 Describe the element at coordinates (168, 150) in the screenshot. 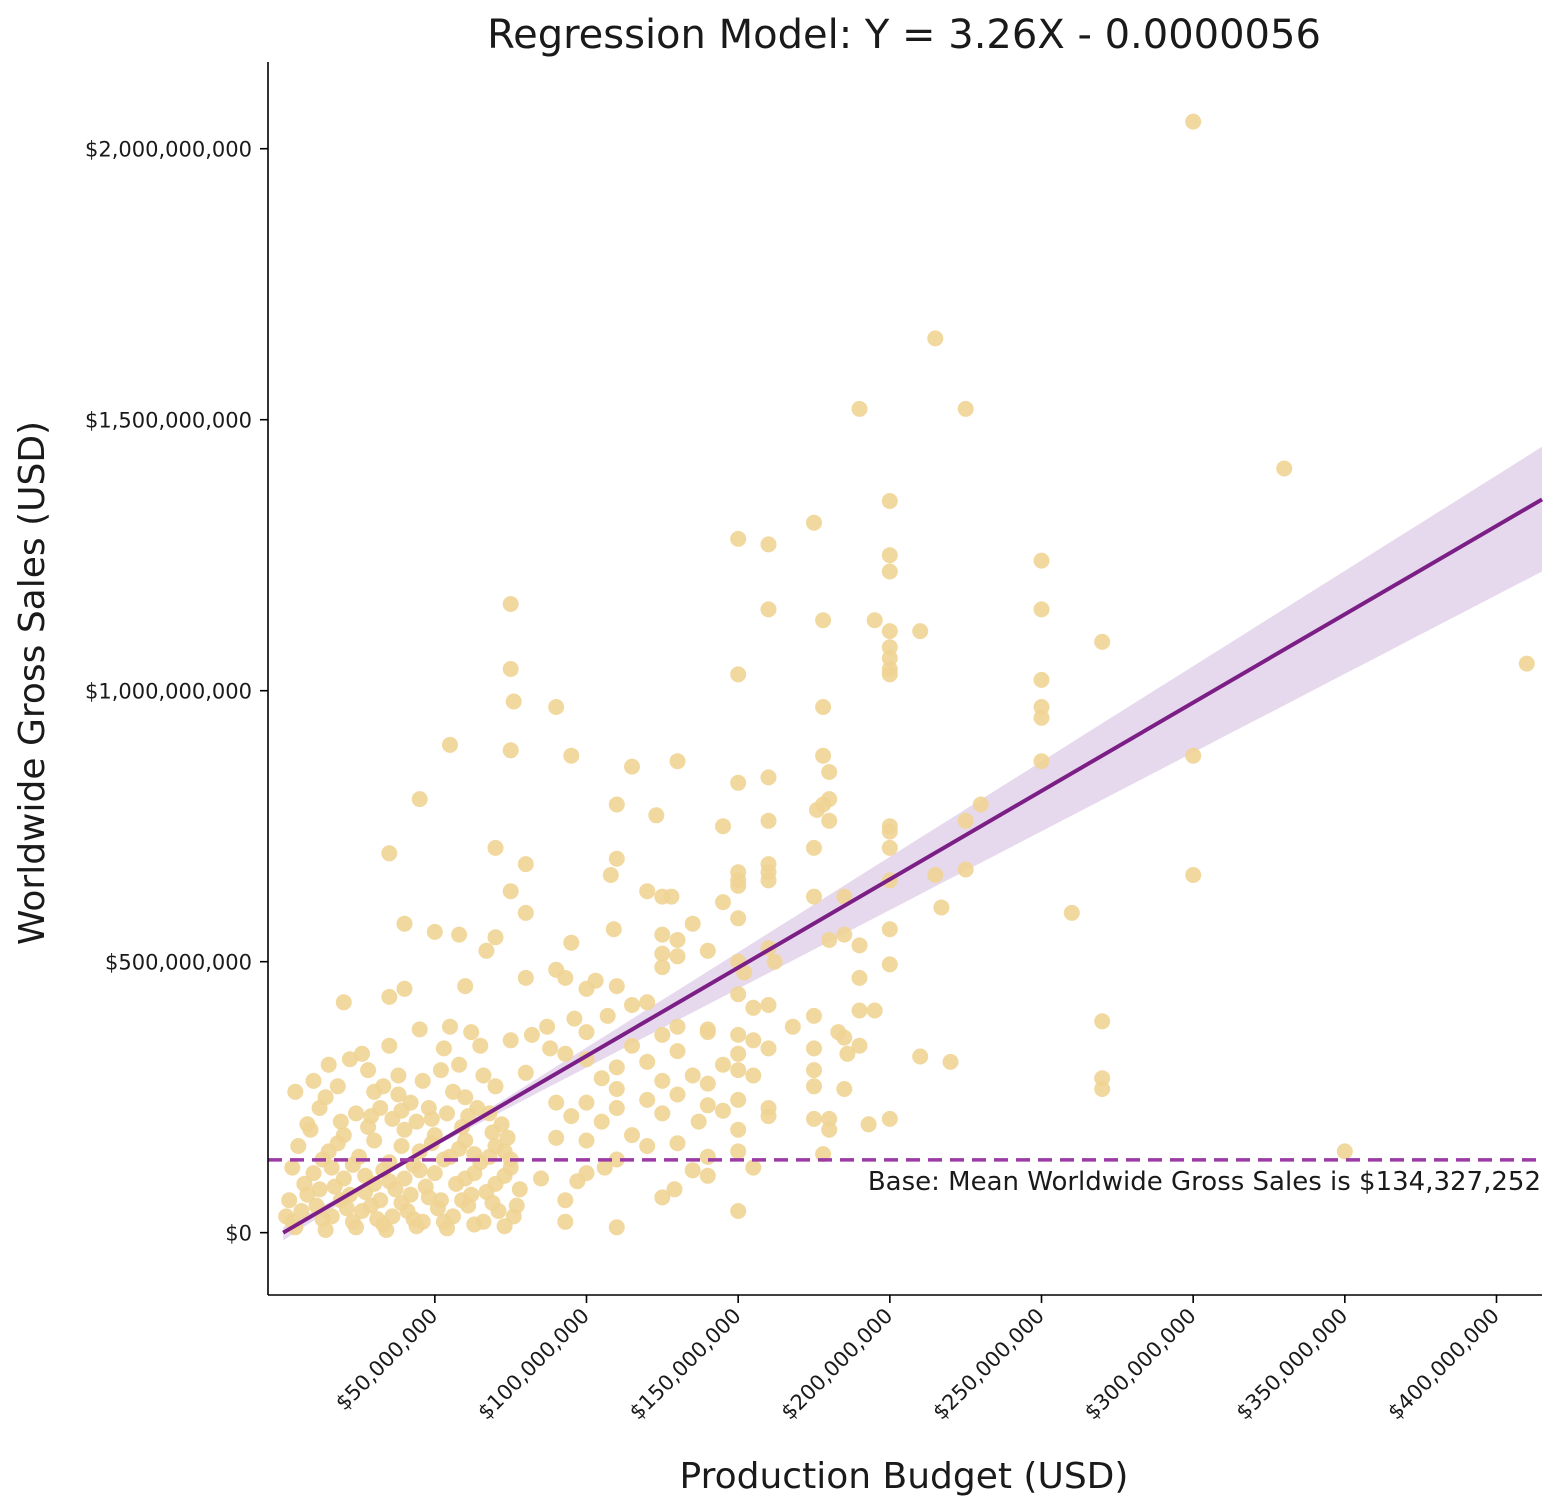

I see `y-tick-label: $2,000,000,000` at that location.